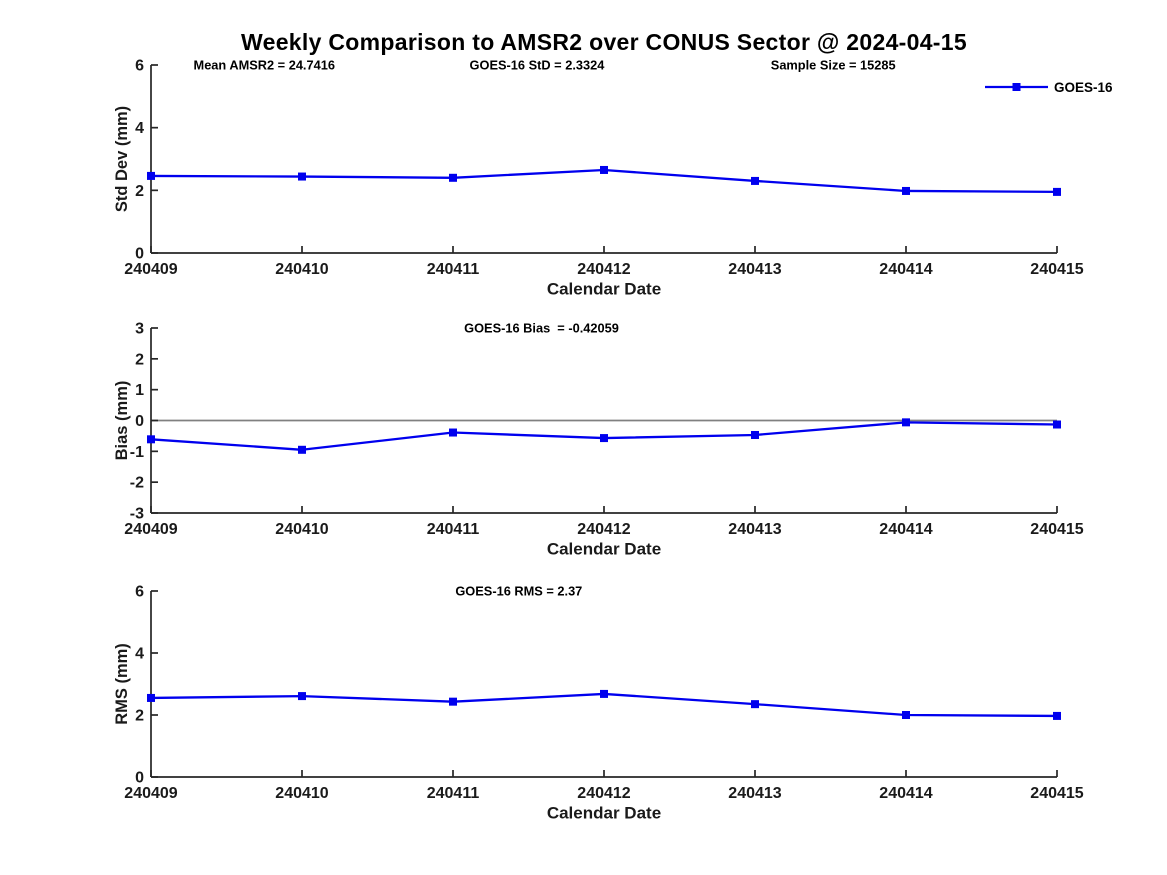 The height and width of the screenshot is (875, 1167). What do you see at coordinates (137, 452) in the screenshot?
I see `y-tick-label: -1` at bounding box center [137, 452].